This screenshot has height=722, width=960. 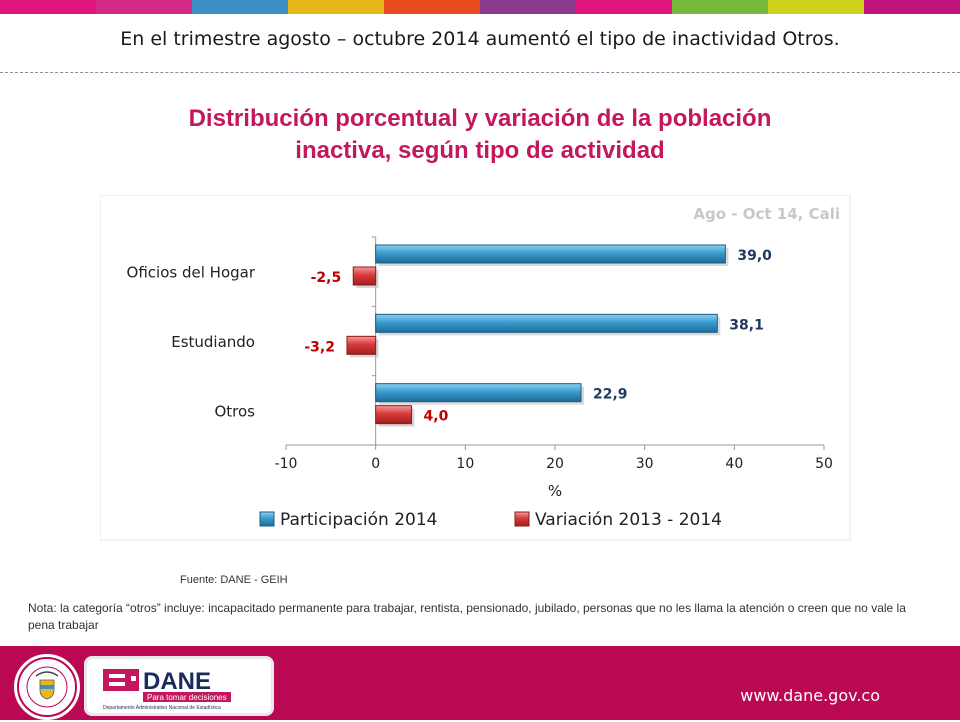 What do you see at coordinates (810, 695) in the screenshot?
I see `website-link: www.dane.gov.co` at bounding box center [810, 695].